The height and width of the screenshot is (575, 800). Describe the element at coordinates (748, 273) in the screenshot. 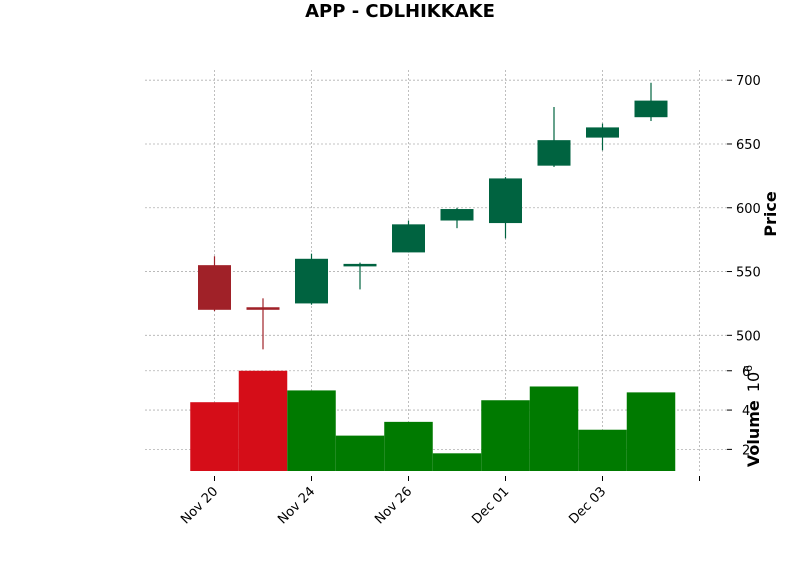

I see `price-tick-label: 550` at that location.